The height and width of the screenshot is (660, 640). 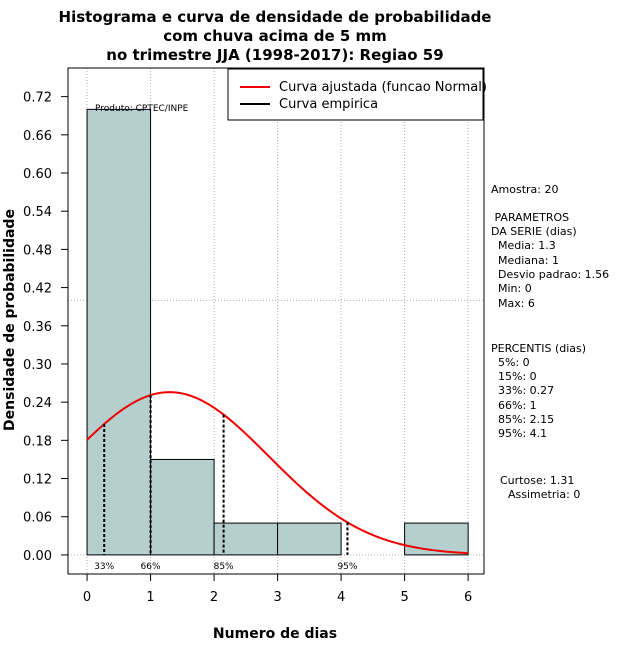 What do you see at coordinates (525, 260) in the screenshot?
I see `stat-mediana: Mediana: 1` at bounding box center [525, 260].